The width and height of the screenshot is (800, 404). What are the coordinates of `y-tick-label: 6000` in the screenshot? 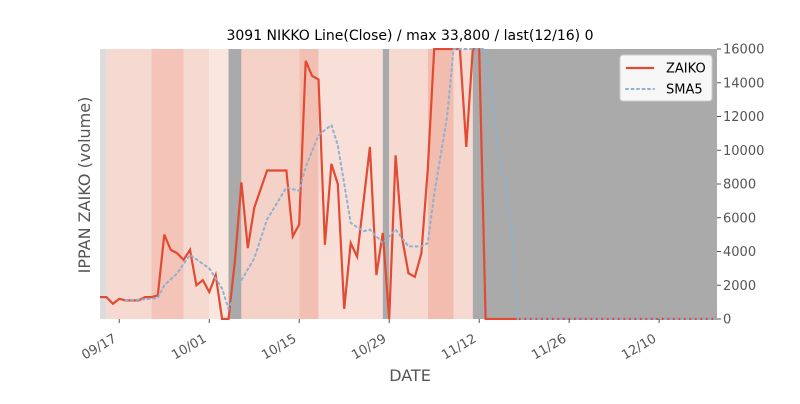 It's located at (739, 218).